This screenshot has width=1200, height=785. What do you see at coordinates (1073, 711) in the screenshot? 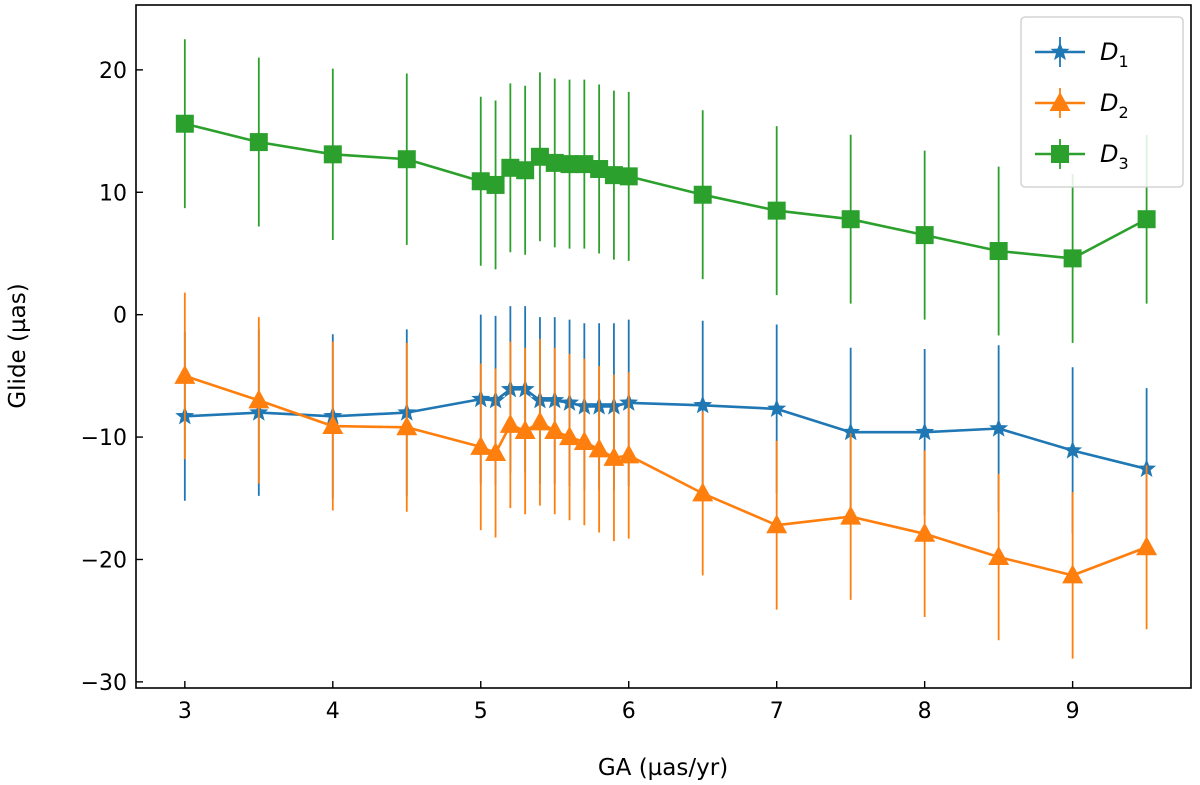
I see `x-tick-label: 9` at bounding box center [1073, 711].